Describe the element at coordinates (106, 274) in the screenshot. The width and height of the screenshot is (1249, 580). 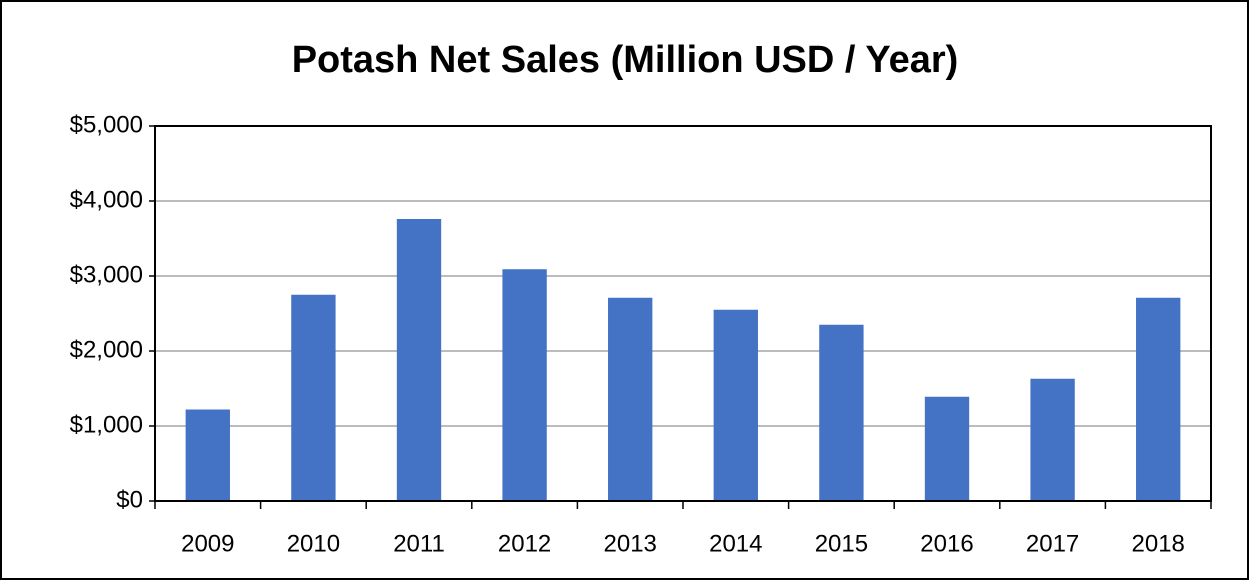
I see `y-tick-label: $3,000` at that location.